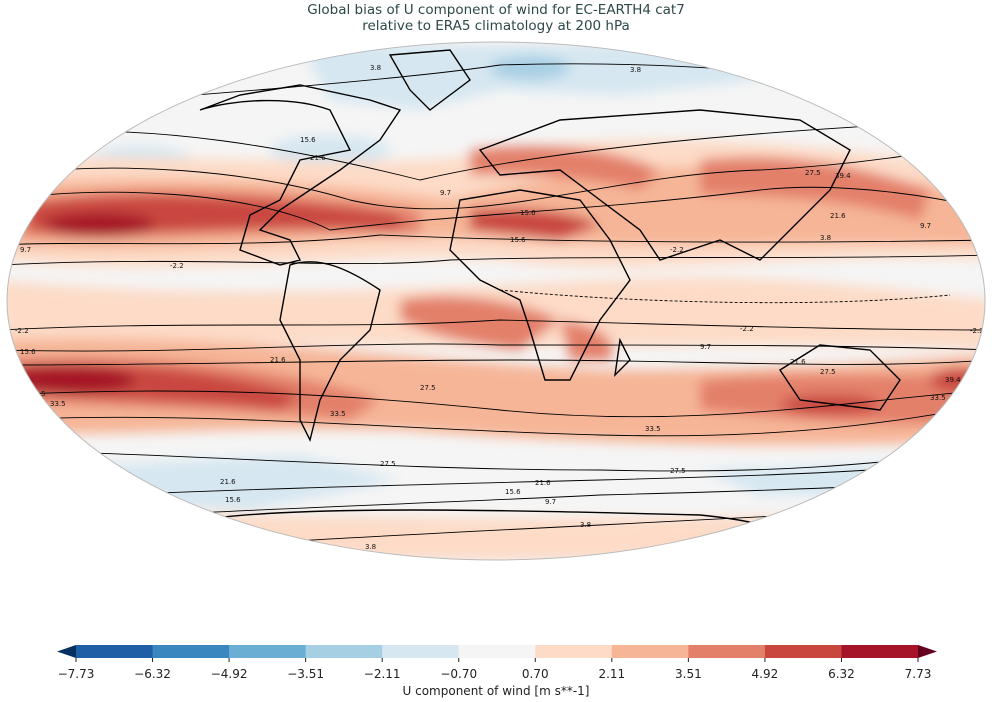 The image size is (992, 702). What do you see at coordinates (459, 674) in the screenshot?
I see `colorbar-tick-label: −0.70` at bounding box center [459, 674].